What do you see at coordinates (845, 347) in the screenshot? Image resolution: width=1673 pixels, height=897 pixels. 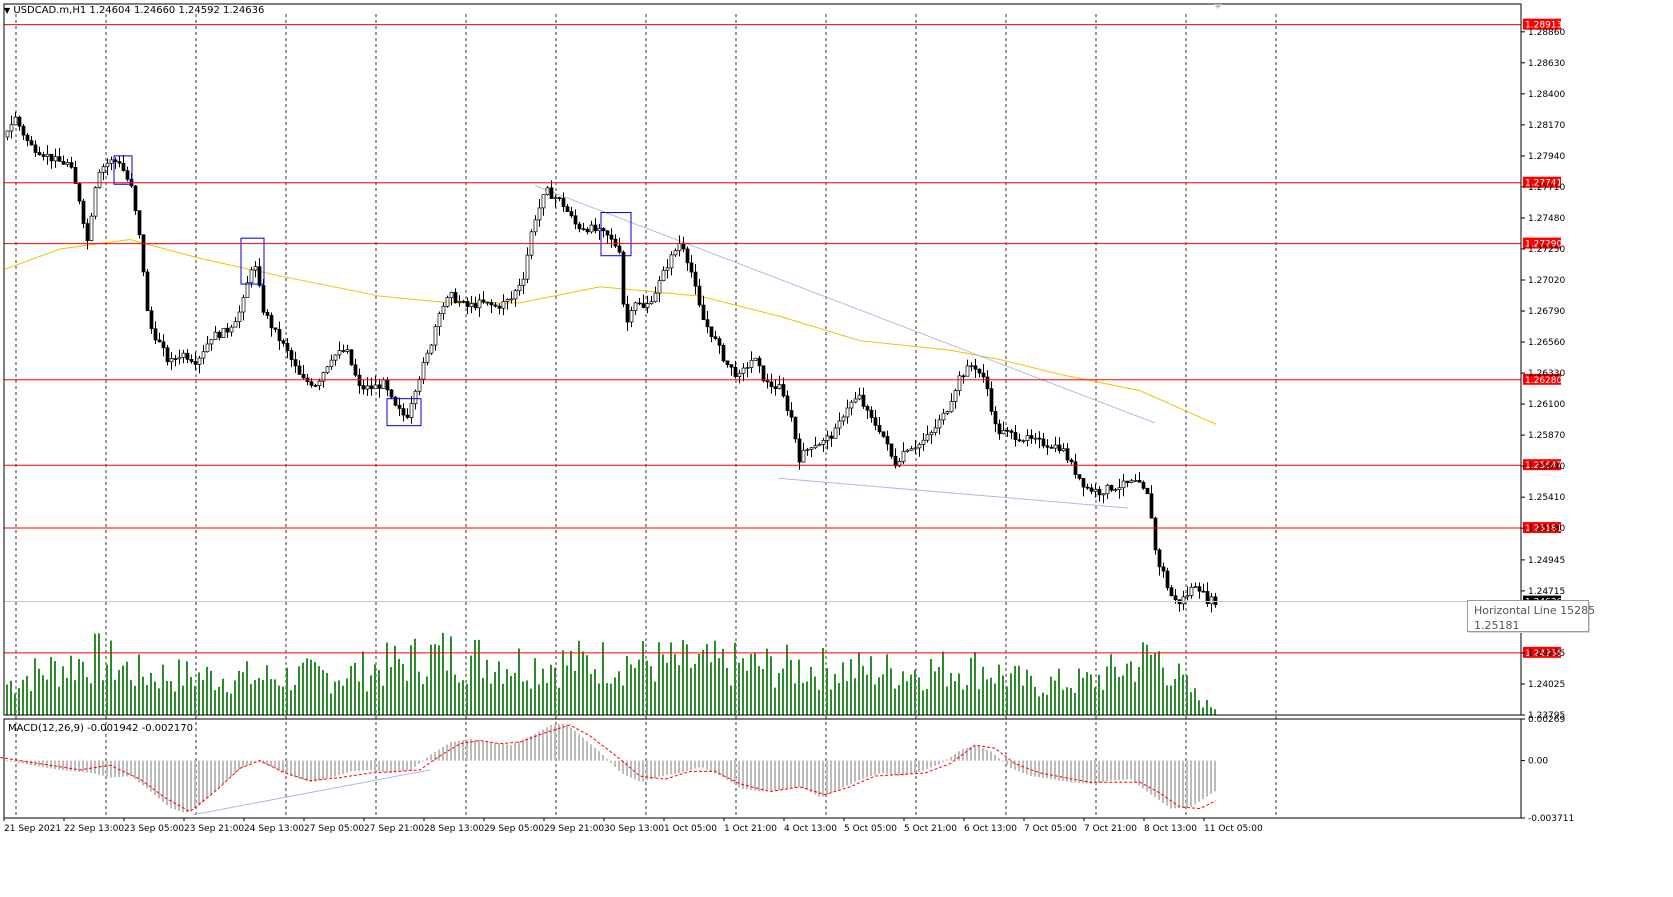 I see `trendlines` at bounding box center [845, 347].